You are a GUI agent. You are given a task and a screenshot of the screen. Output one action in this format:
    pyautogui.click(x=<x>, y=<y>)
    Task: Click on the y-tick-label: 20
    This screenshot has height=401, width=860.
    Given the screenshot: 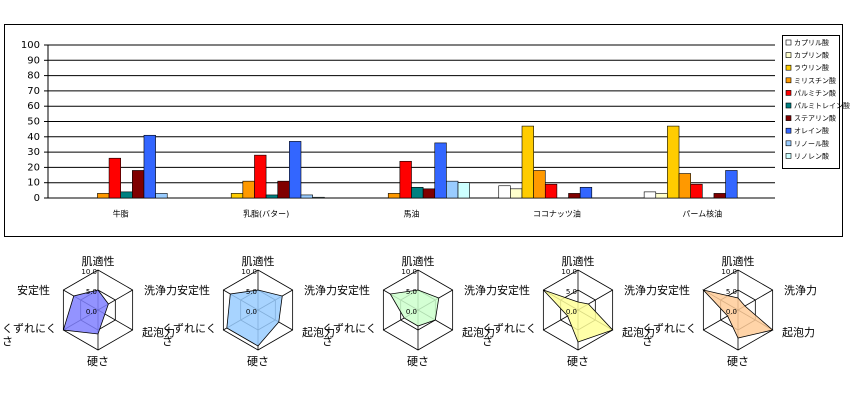 What is the action you would take?
    pyautogui.click(x=33, y=167)
    